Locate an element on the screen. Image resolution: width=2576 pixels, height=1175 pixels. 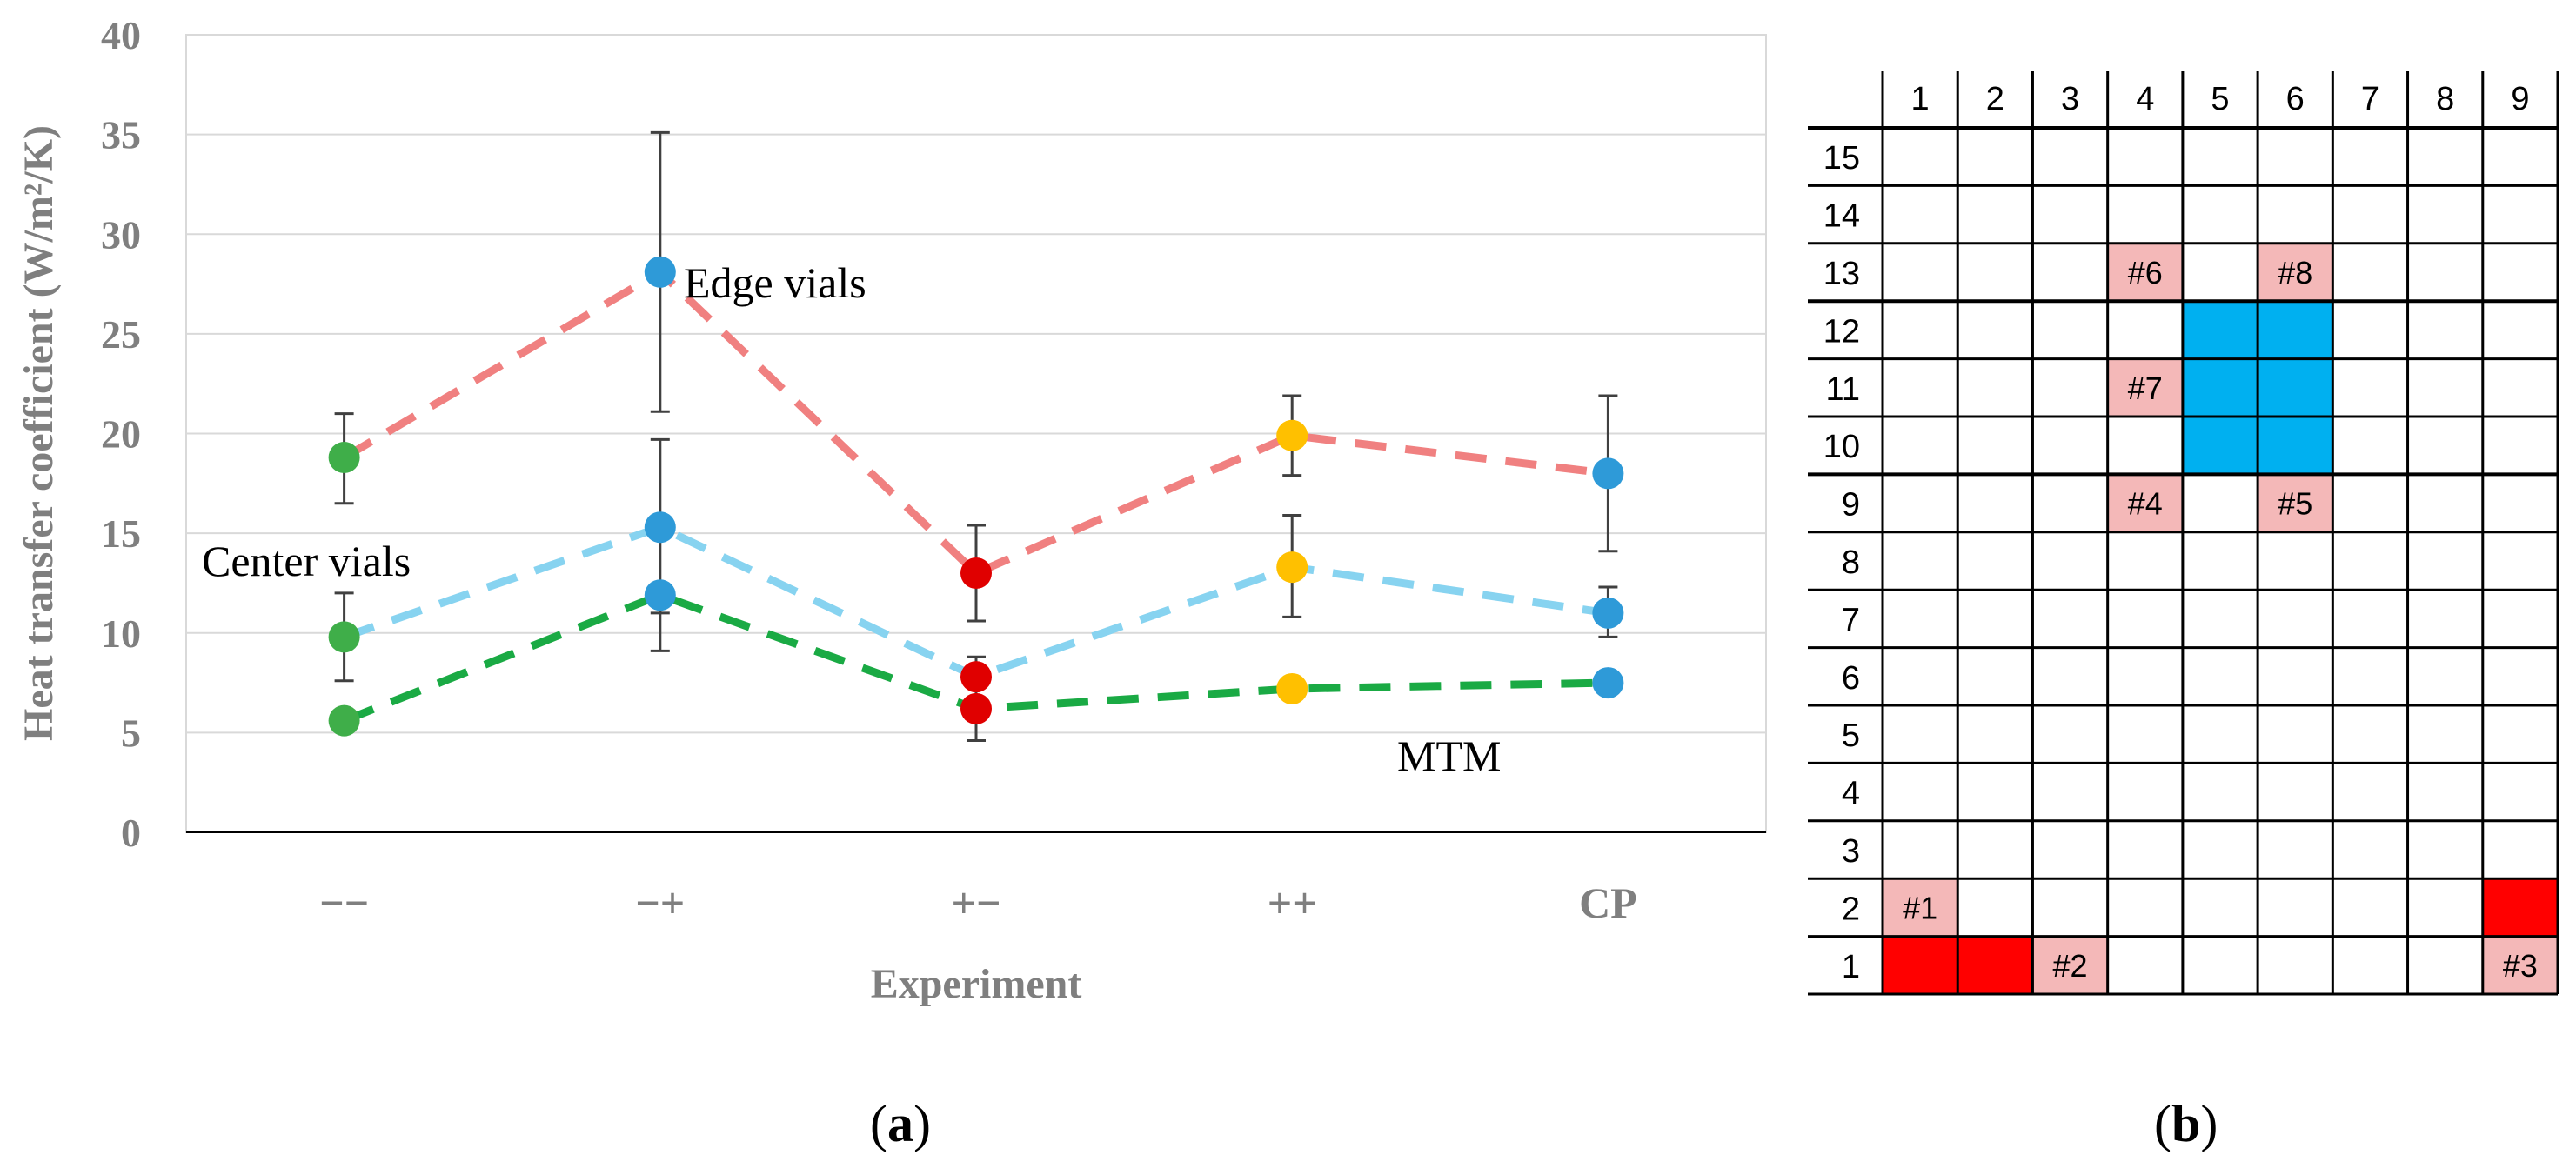
panel-label-b-close: ) is located at coordinates (2209, 1124).